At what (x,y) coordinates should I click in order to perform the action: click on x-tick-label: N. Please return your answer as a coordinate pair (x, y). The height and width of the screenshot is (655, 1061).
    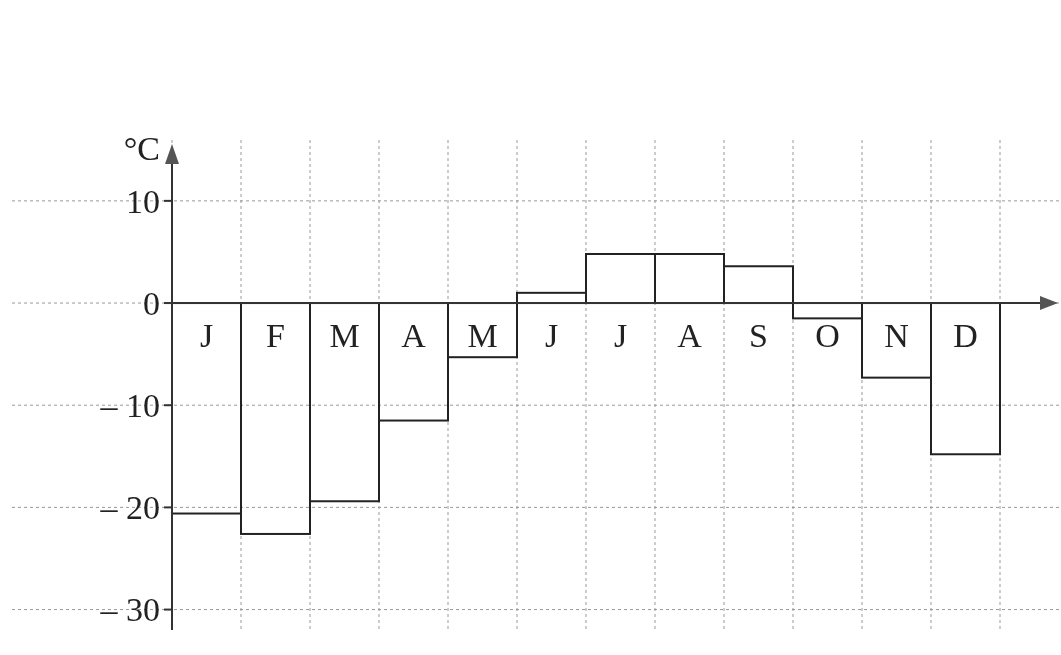
    Looking at the image, I should click on (896, 336).